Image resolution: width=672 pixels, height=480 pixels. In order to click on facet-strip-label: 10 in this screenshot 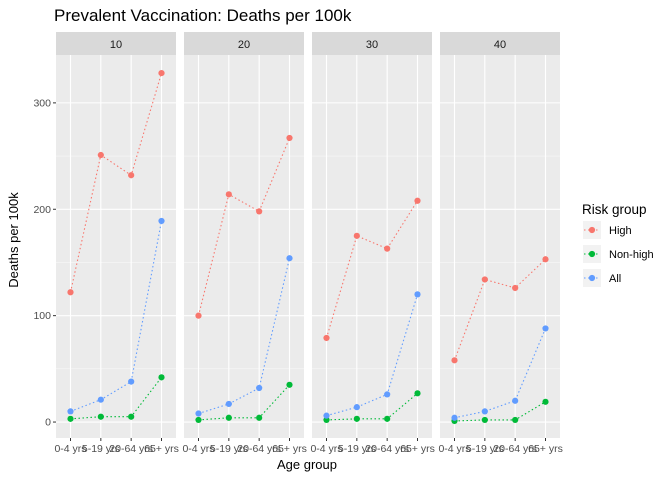, I will do `click(116, 45)`.